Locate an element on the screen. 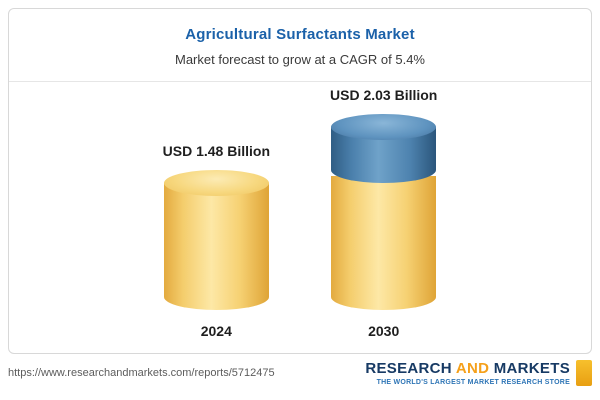 Image resolution: width=600 pixels, height=400 pixels. bar-2030-cylinder is located at coordinates (384, 212).